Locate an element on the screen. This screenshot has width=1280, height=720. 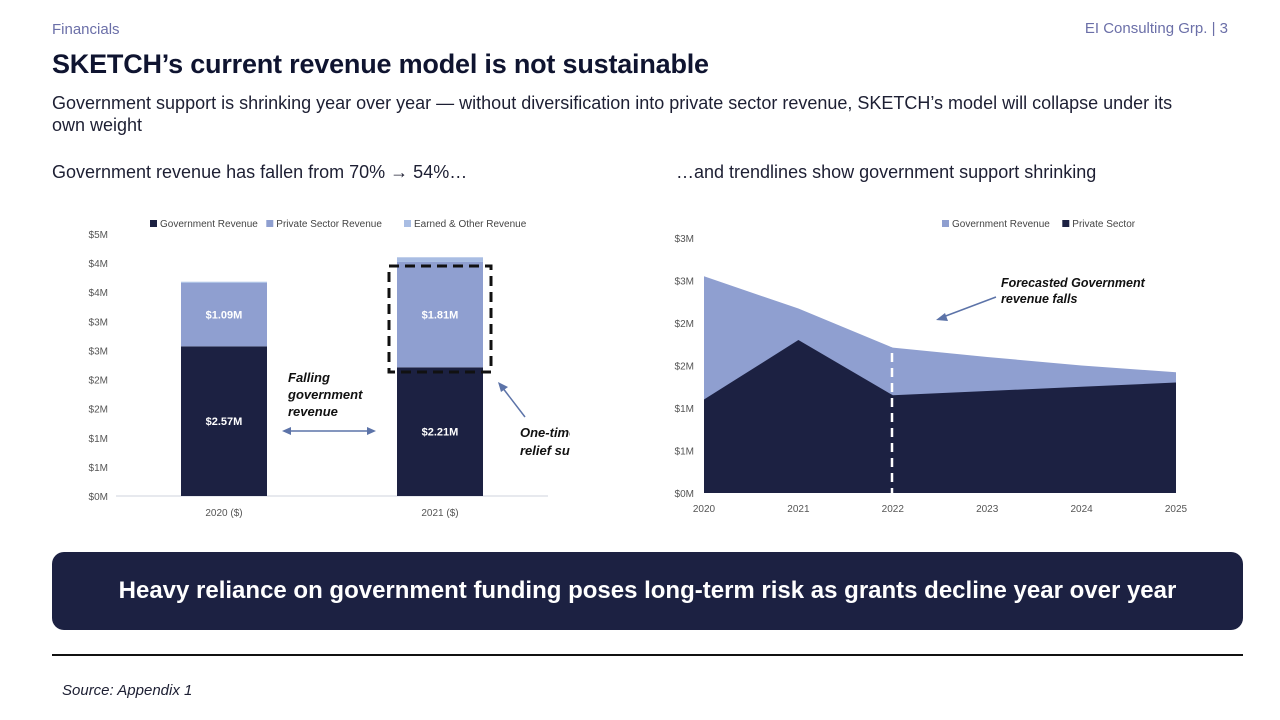
relief-surge-arrow is located at coordinates (512, 400).